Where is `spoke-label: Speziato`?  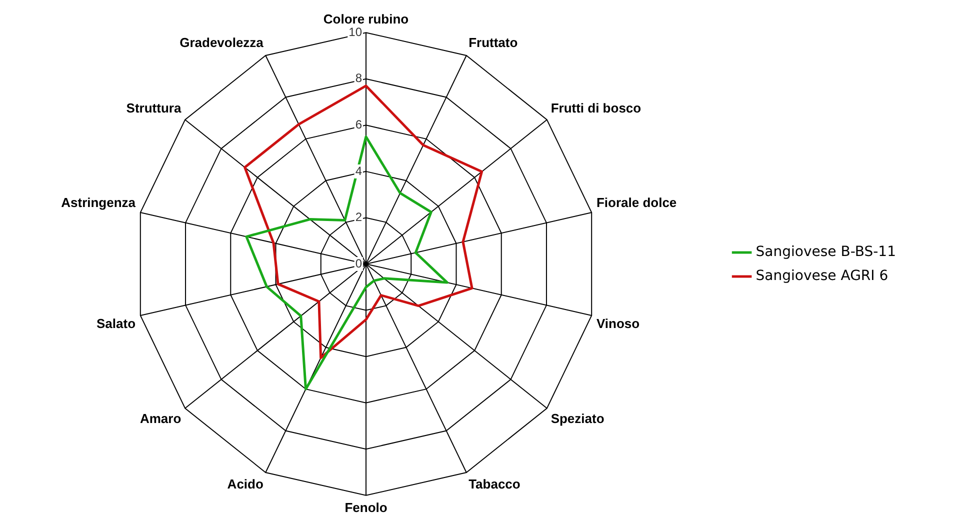
spoke-label: Speziato is located at coordinates (577, 418).